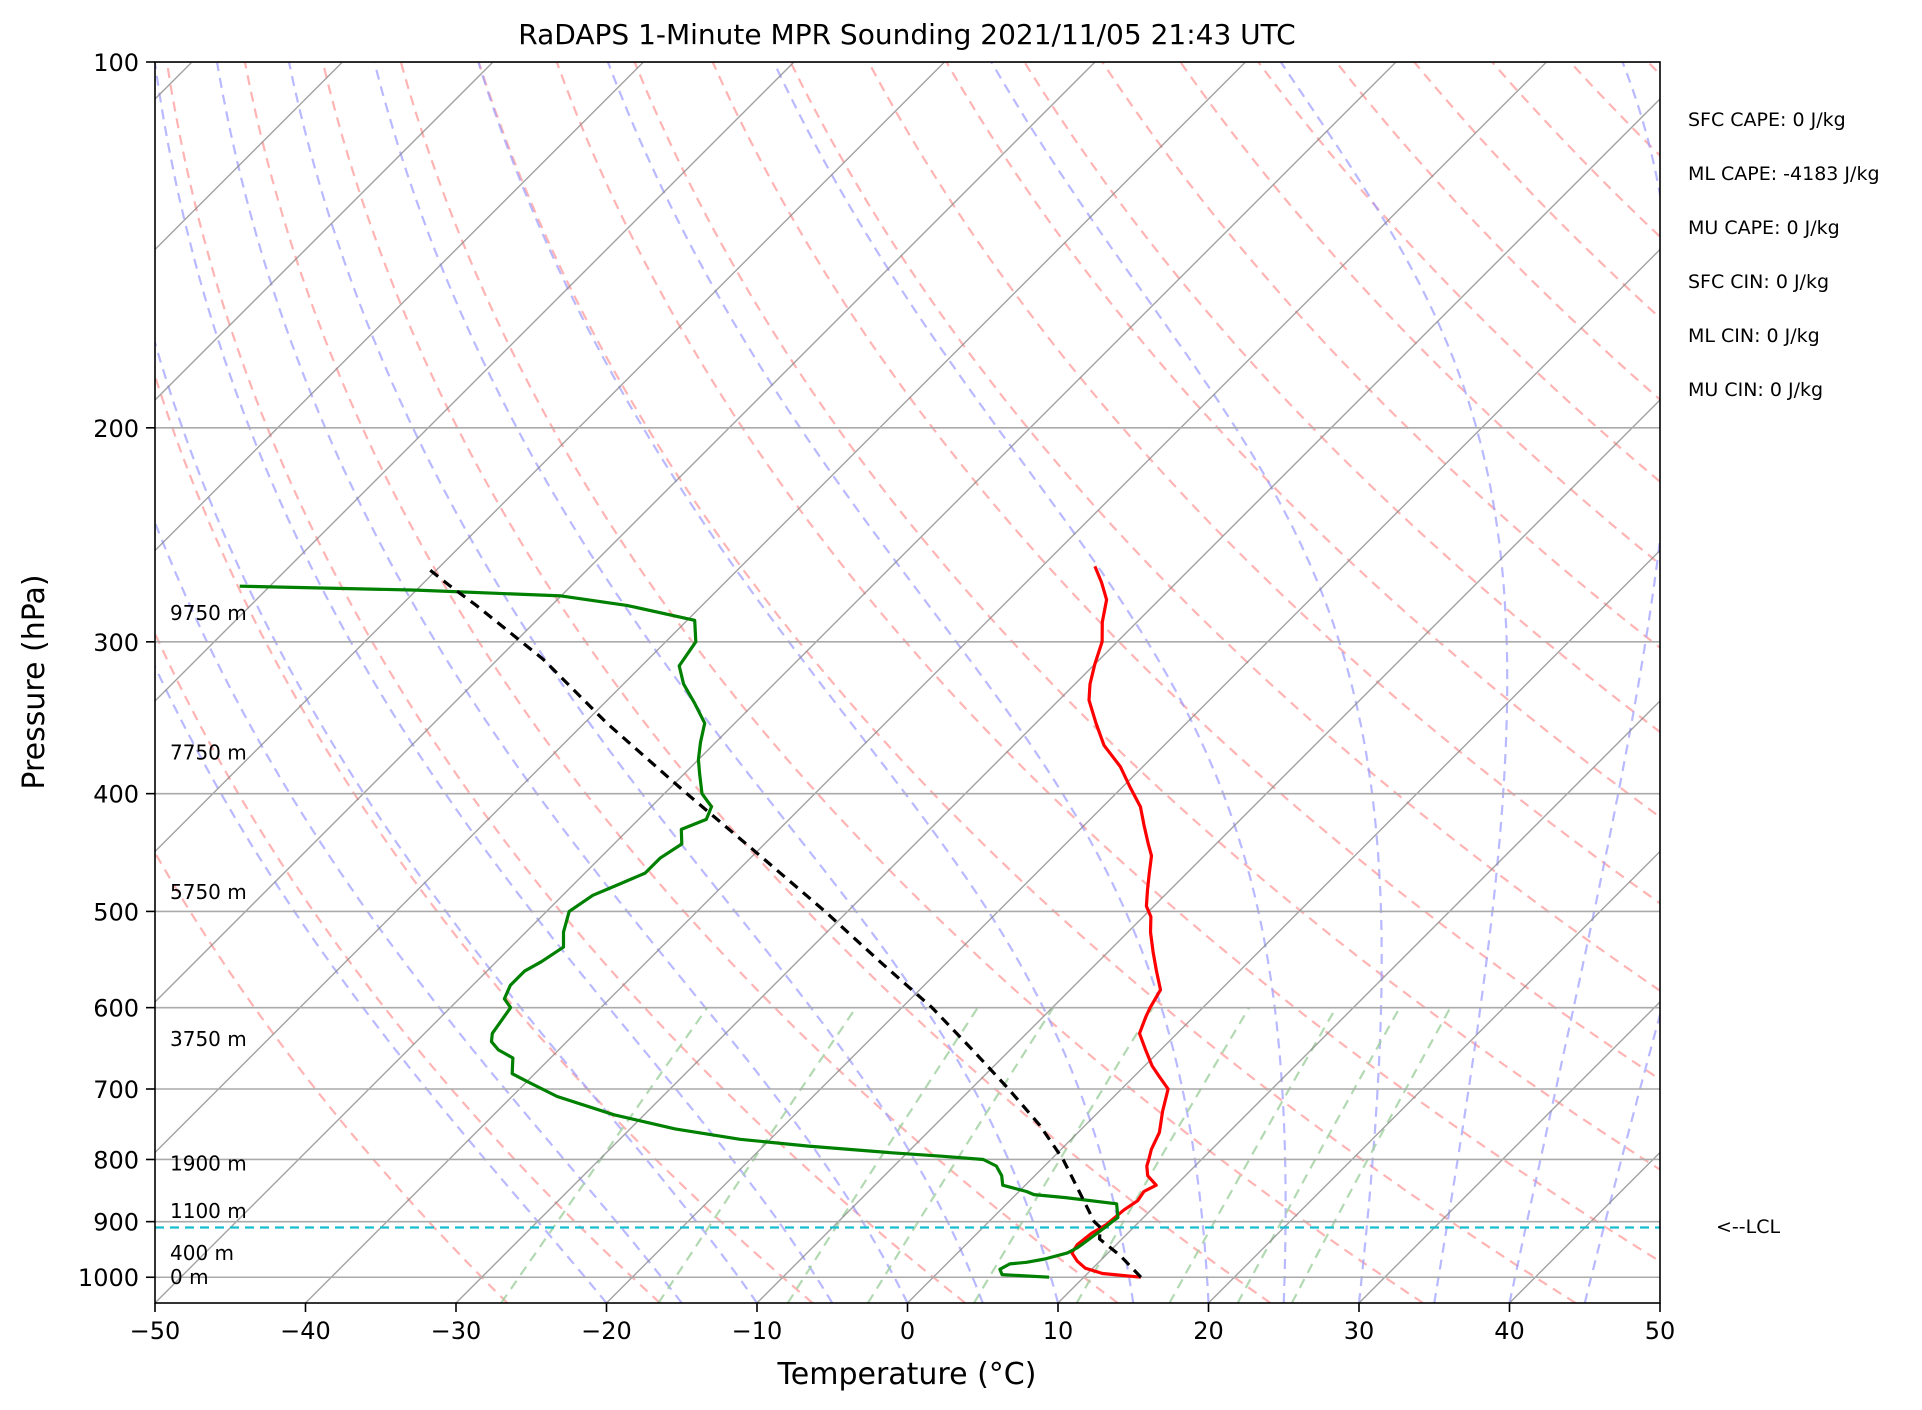 The height and width of the screenshot is (1410, 1922). What do you see at coordinates (1208, 1331) in the screenshot?
I see `x-tick-label: 20` at bounding box center [1208, 1331].